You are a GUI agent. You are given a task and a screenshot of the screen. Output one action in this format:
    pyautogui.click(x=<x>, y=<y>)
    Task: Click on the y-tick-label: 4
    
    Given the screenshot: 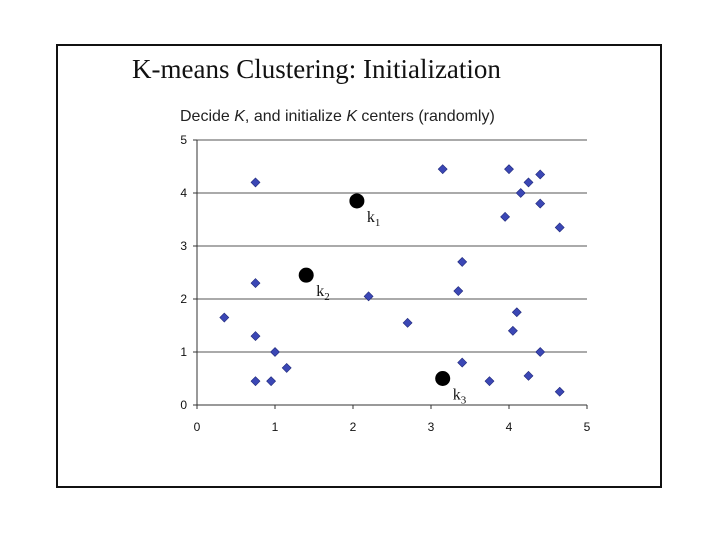 What is the action you would take?
    pyautogui.click(x=183, y=193)
    